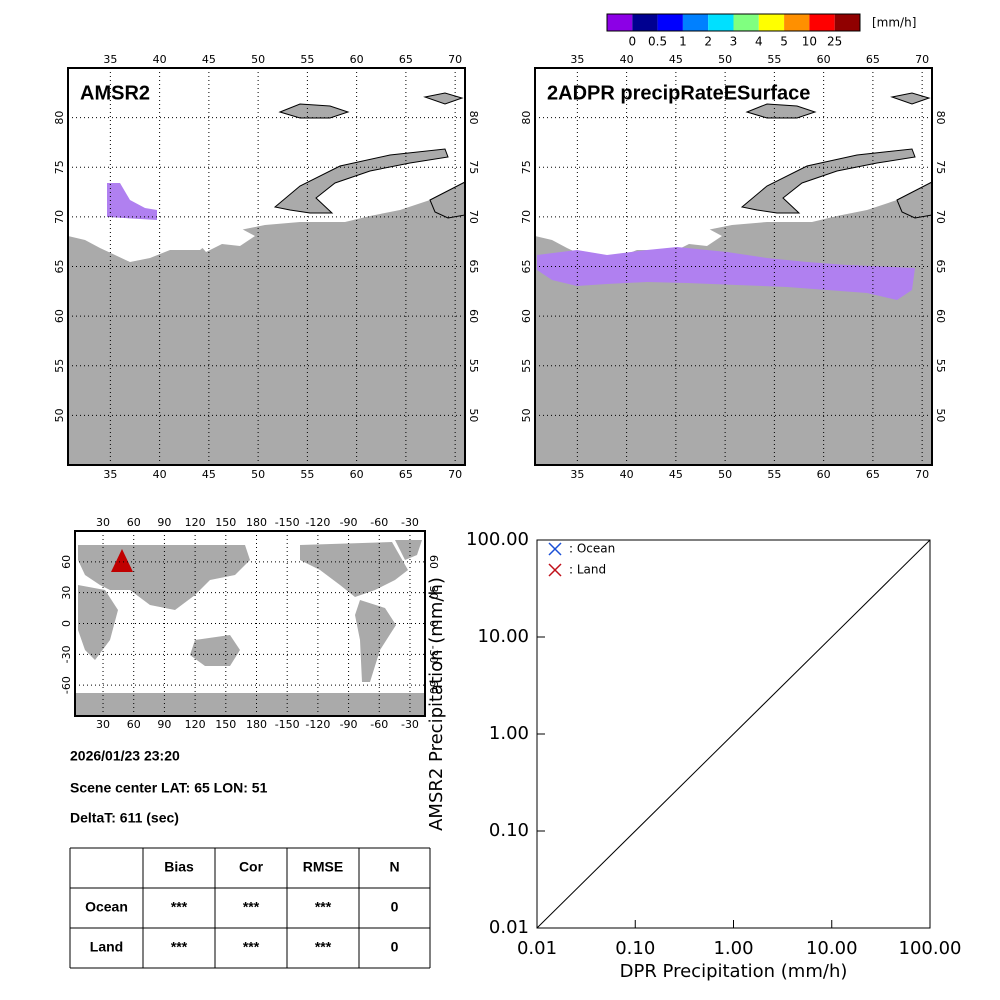  What do you see at coordinates (809, 42) in the screenshot?
I see `colorbar-label: 10` at bounding box center [809, 42].